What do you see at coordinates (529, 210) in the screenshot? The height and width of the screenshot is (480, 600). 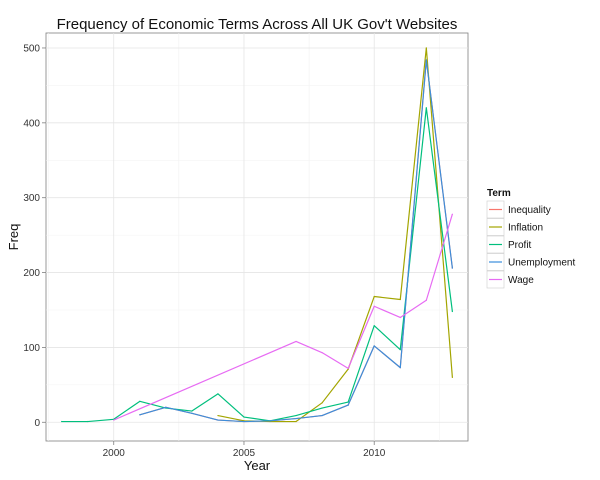 I see `legend-label: Inequality` at bounding box center [529, 210].